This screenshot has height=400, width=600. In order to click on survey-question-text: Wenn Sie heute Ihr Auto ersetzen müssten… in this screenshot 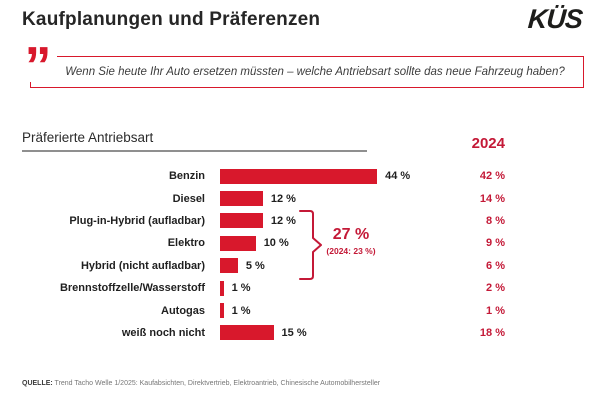, I will do `click(315, 72)`.